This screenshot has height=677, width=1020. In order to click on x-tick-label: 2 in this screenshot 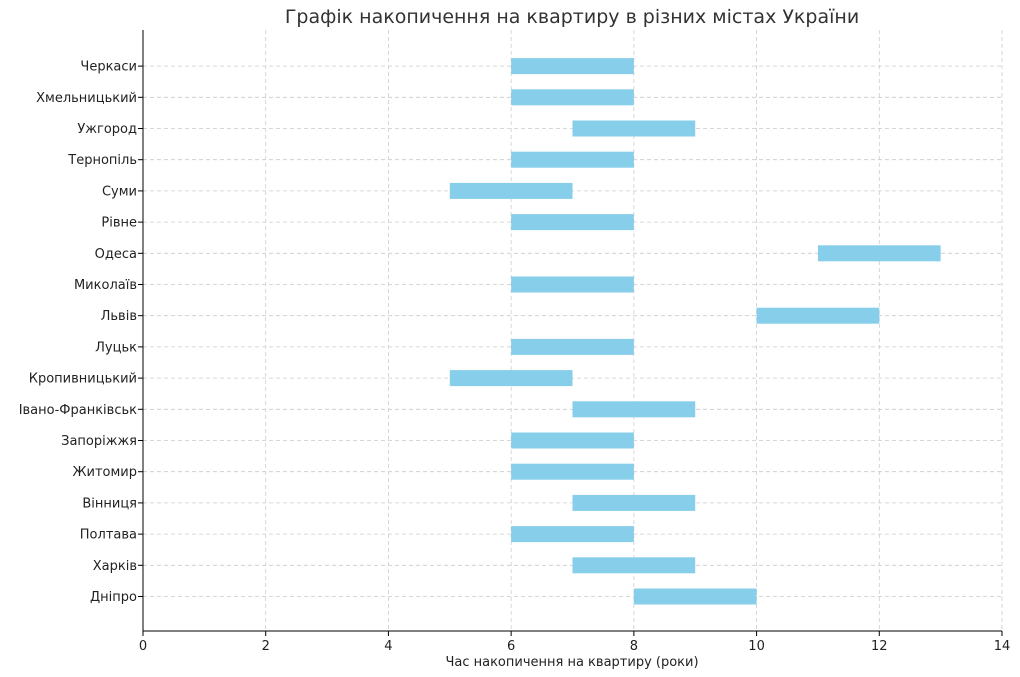, I will do `click(266, 646)`.